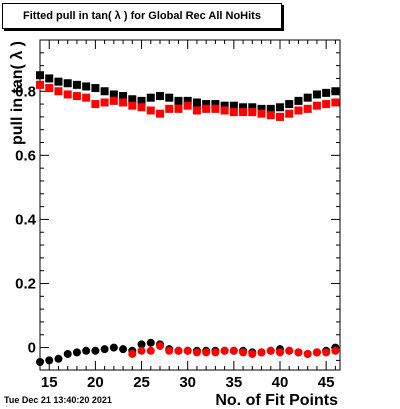 This screenshot has height=409, width=400. I want to click on x-tick-label: 20, so click(95, 382).